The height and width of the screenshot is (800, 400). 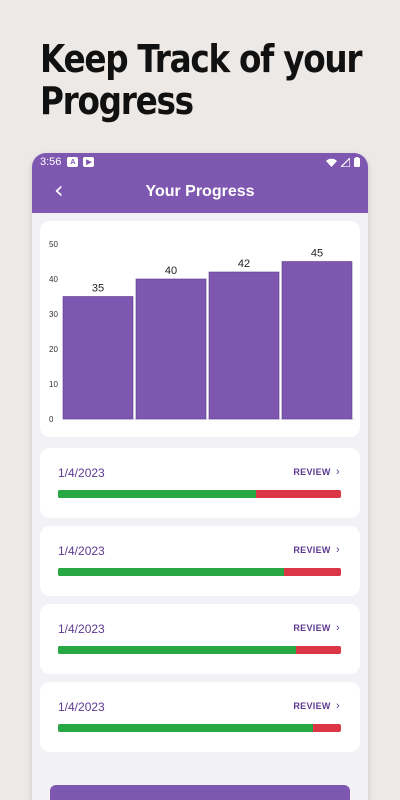 I want to click on app-bar: ‹ Your Progress, so click(x=200, y=192).